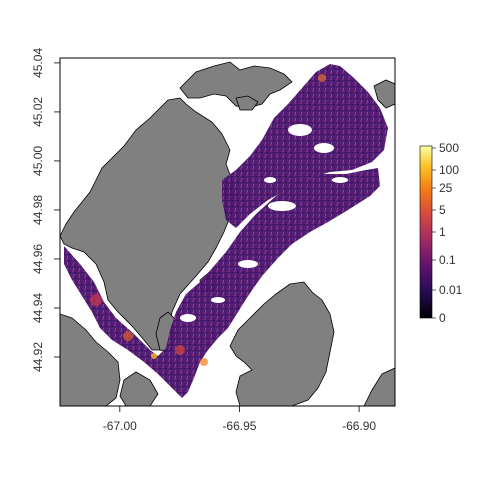  Describe the element at coordinates (447, 233) in the screenshot. I see `legend-labels: 500 100 25 5 1 0.1 0.01 0` at that location.